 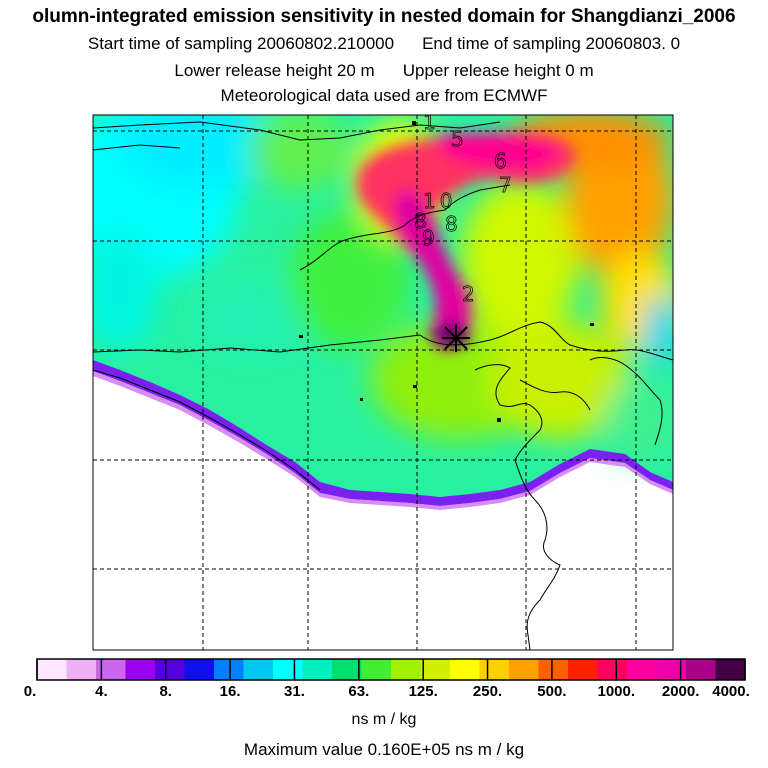 What do you see at coordinates (468, 294) in the screenshot?
I see `plume-number: 2` at bounding box center [468, 294].